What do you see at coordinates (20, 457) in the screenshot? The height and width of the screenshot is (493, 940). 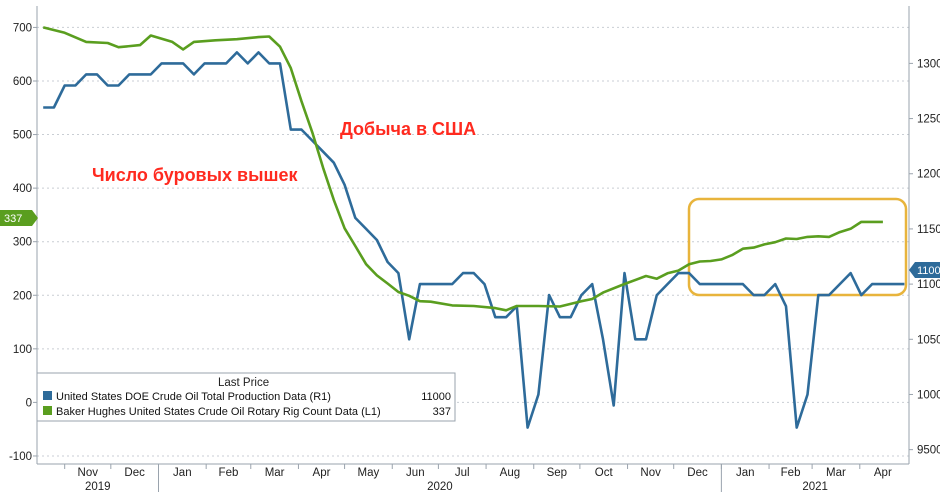 I see `left-tick-label: -100` at bounding box center [20, 457].